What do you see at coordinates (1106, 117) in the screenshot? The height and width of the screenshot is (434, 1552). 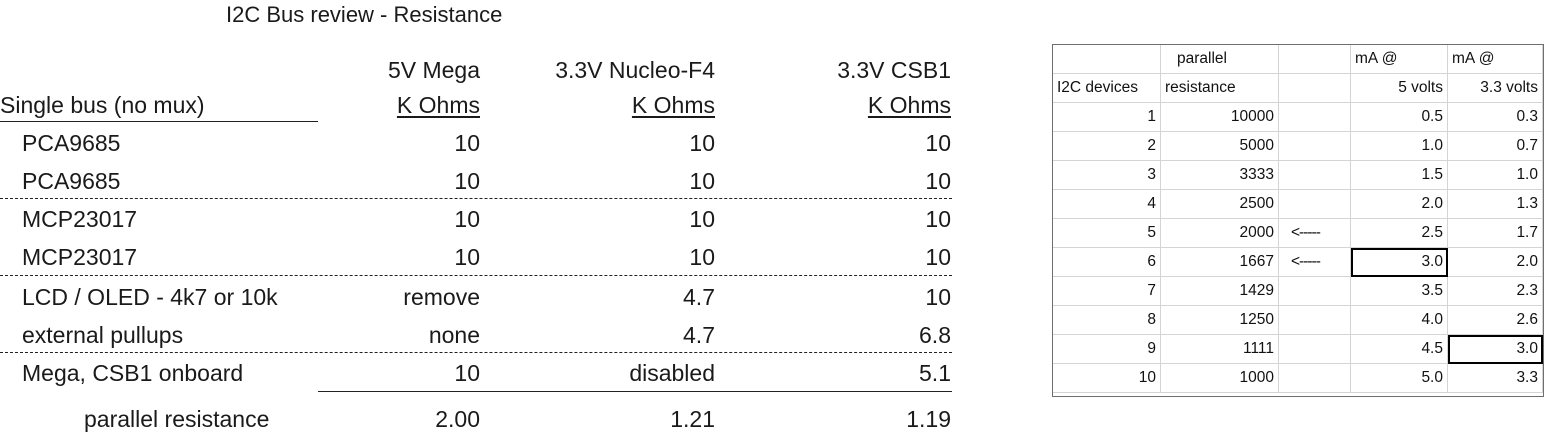 I see `grid-cell: 1` at bounding box center [1106, 117].